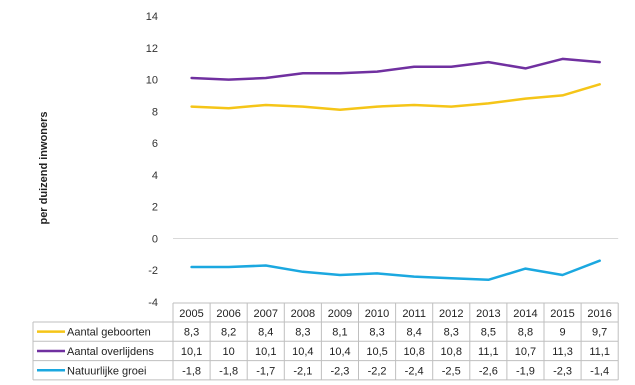 The image size is (635, 385). Describe the element at coordinates (451, 371) in the screenshot. I see `data-label: -2,5` at that location.